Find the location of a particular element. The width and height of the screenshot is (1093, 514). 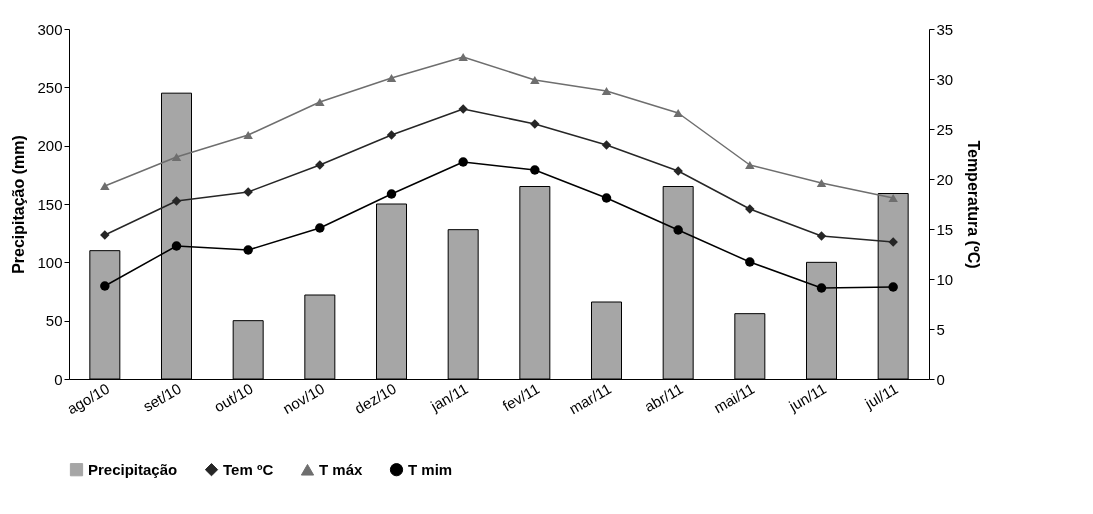

y2-axis-title: Temperatura (ºC) is located at coordinates (974, 204).